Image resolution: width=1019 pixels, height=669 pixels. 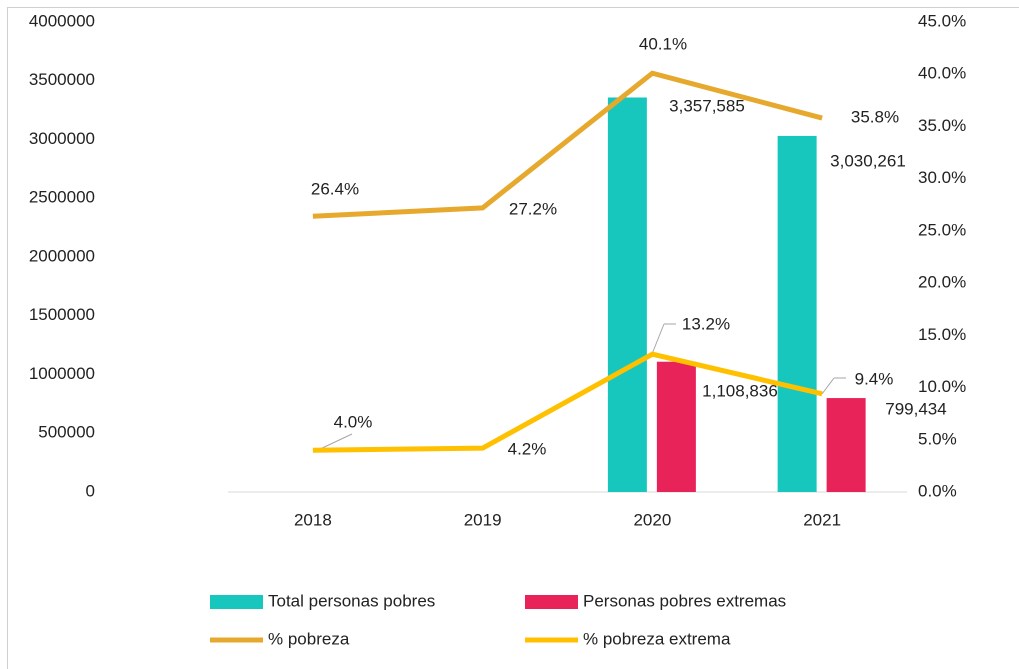 I want to click on y2-tick-label: 30.0%, so click(x=942, y=177).